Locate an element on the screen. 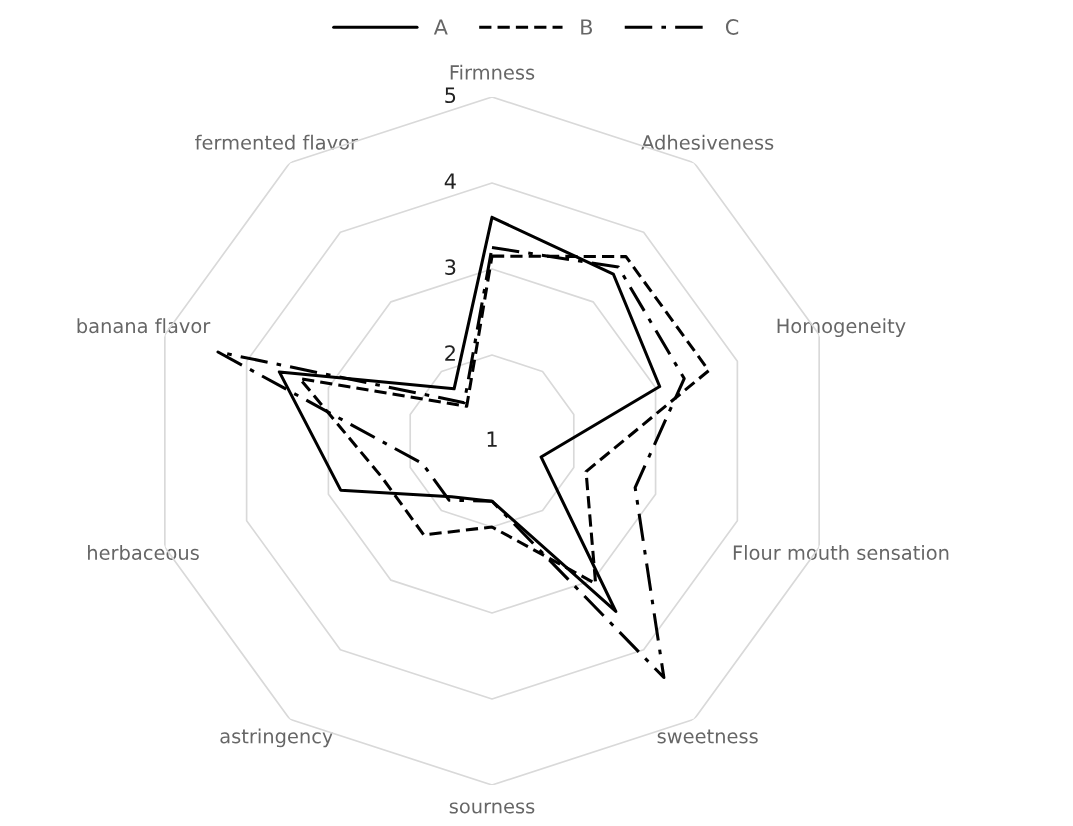  y-tick-label: 1 is located at coordinates (492, 439).